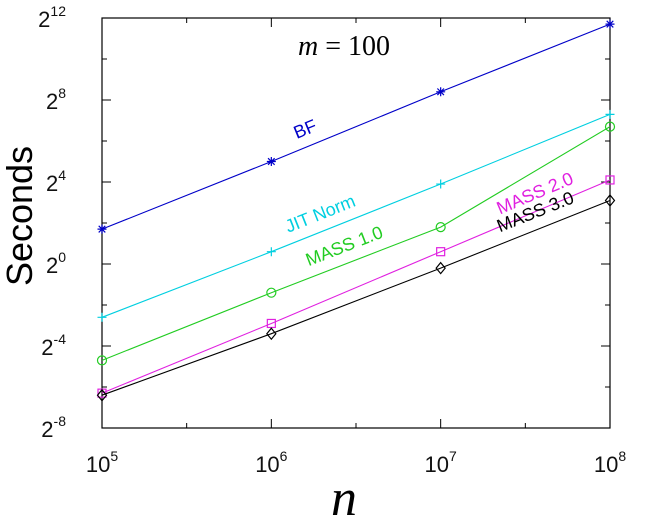  I want to click on y-tick-label: 2-4, so click(53, 345).